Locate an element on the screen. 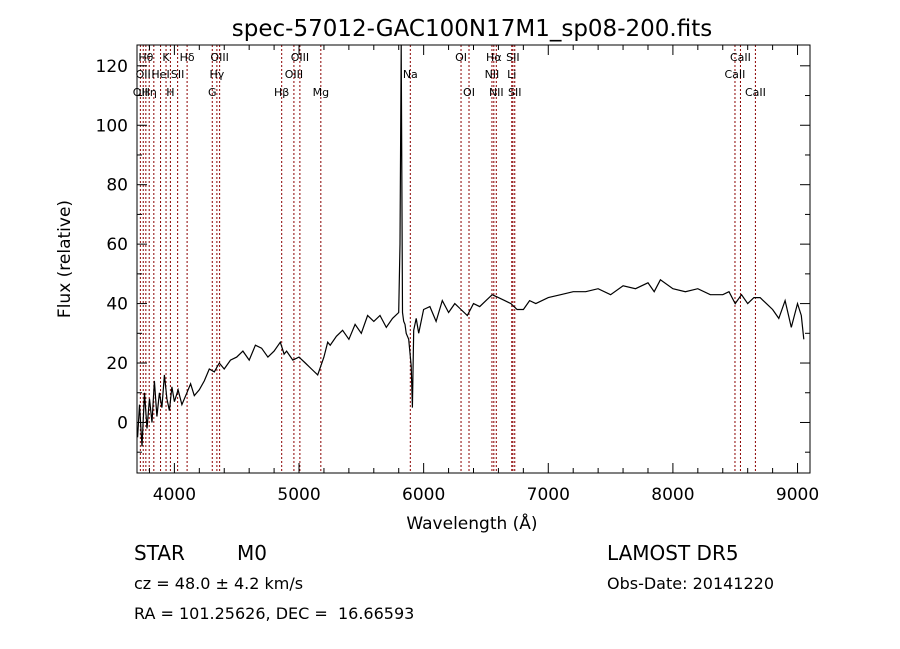 The image size is (900, 649). line-label-4102: Hδ is located at coordinates (187, 57).